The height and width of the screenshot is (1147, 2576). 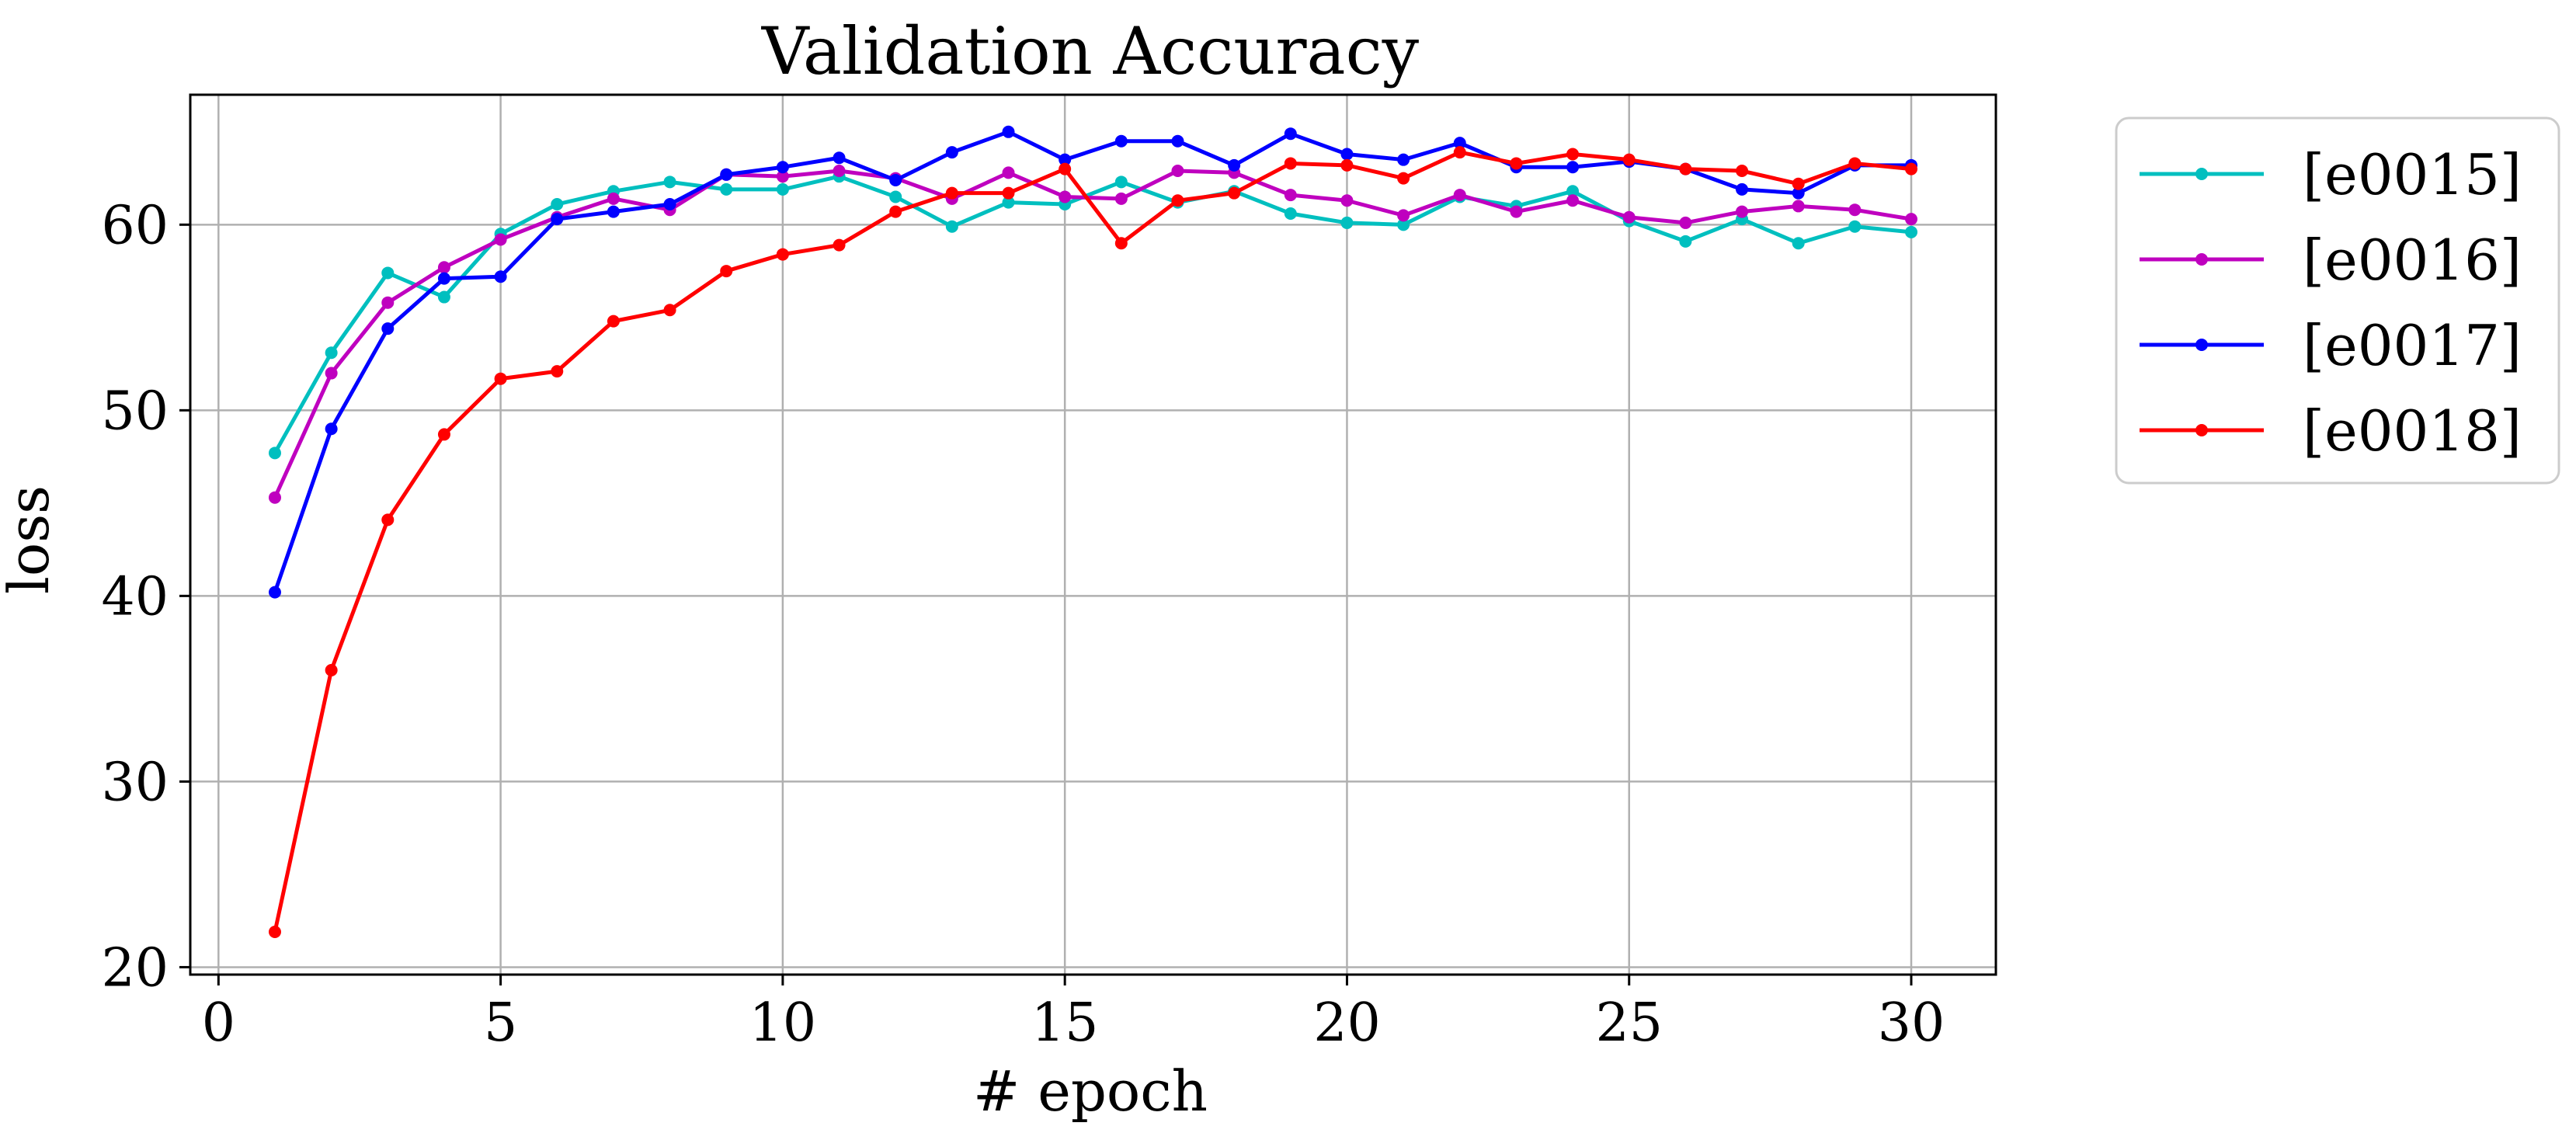 What do you see at coordinates (135, 782) in the screenshot?
I see `y-tick-label: 30` at bounding box center [135, 782].